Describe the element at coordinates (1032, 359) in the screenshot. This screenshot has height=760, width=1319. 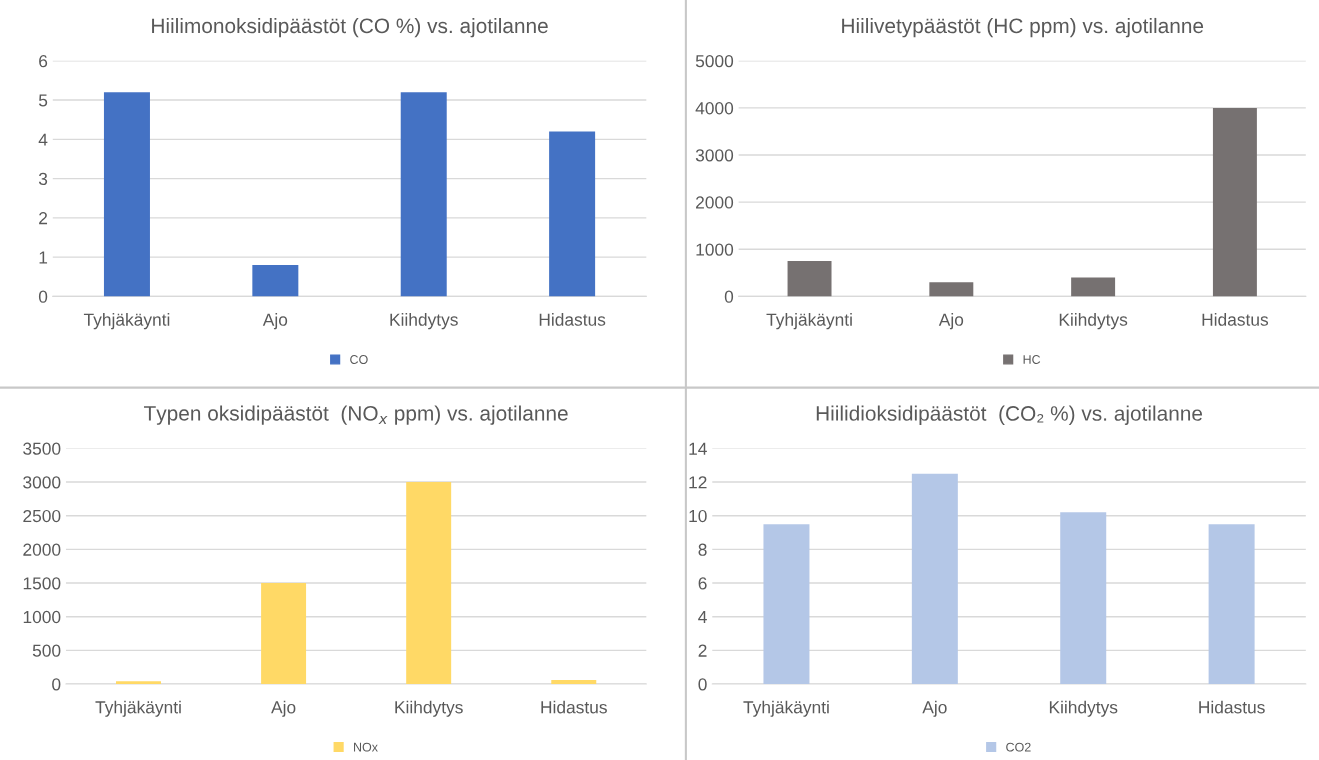
I see `legend-label: HC` at that location.